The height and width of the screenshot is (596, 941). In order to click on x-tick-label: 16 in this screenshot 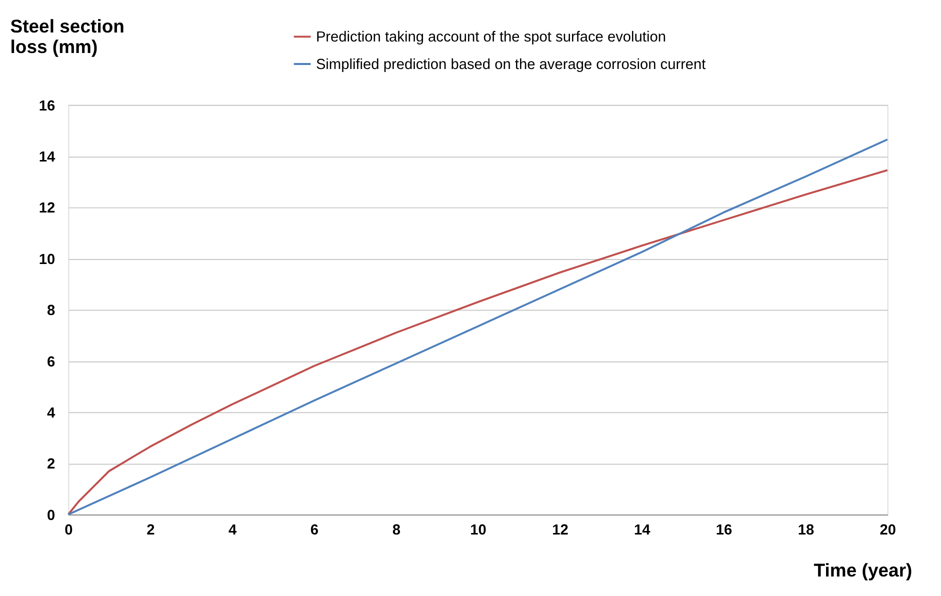, I will do `click(724, 530)`.